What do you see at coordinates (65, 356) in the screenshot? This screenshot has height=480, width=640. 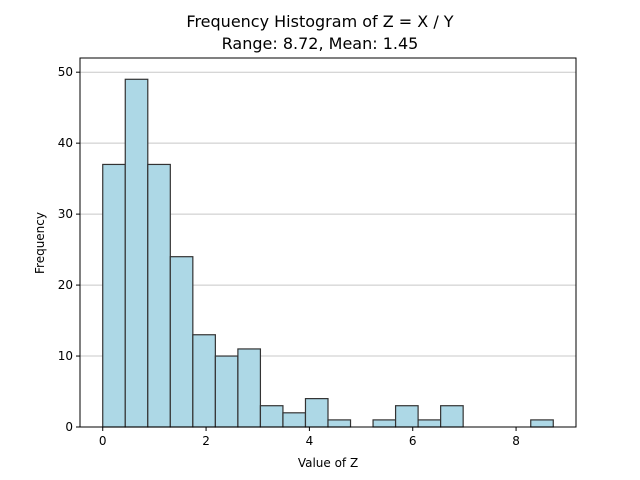 I see `y-tick-label: 10` at bounding box center [65, 356].